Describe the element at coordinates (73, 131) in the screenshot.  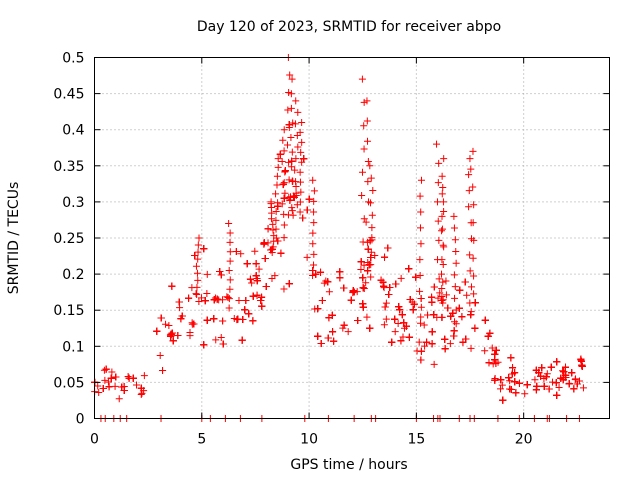
I see `y-tick-label: 0.4` at that location.